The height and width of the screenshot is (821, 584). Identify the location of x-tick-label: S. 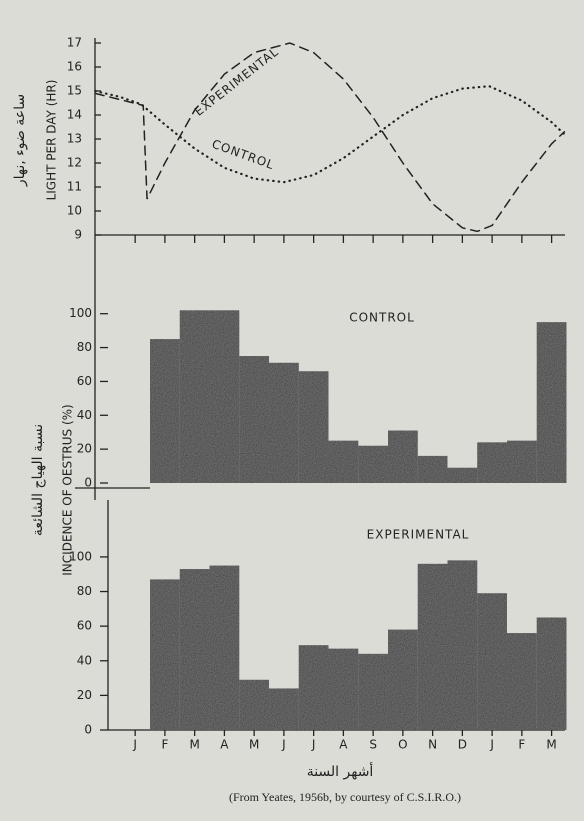
(373, 745).